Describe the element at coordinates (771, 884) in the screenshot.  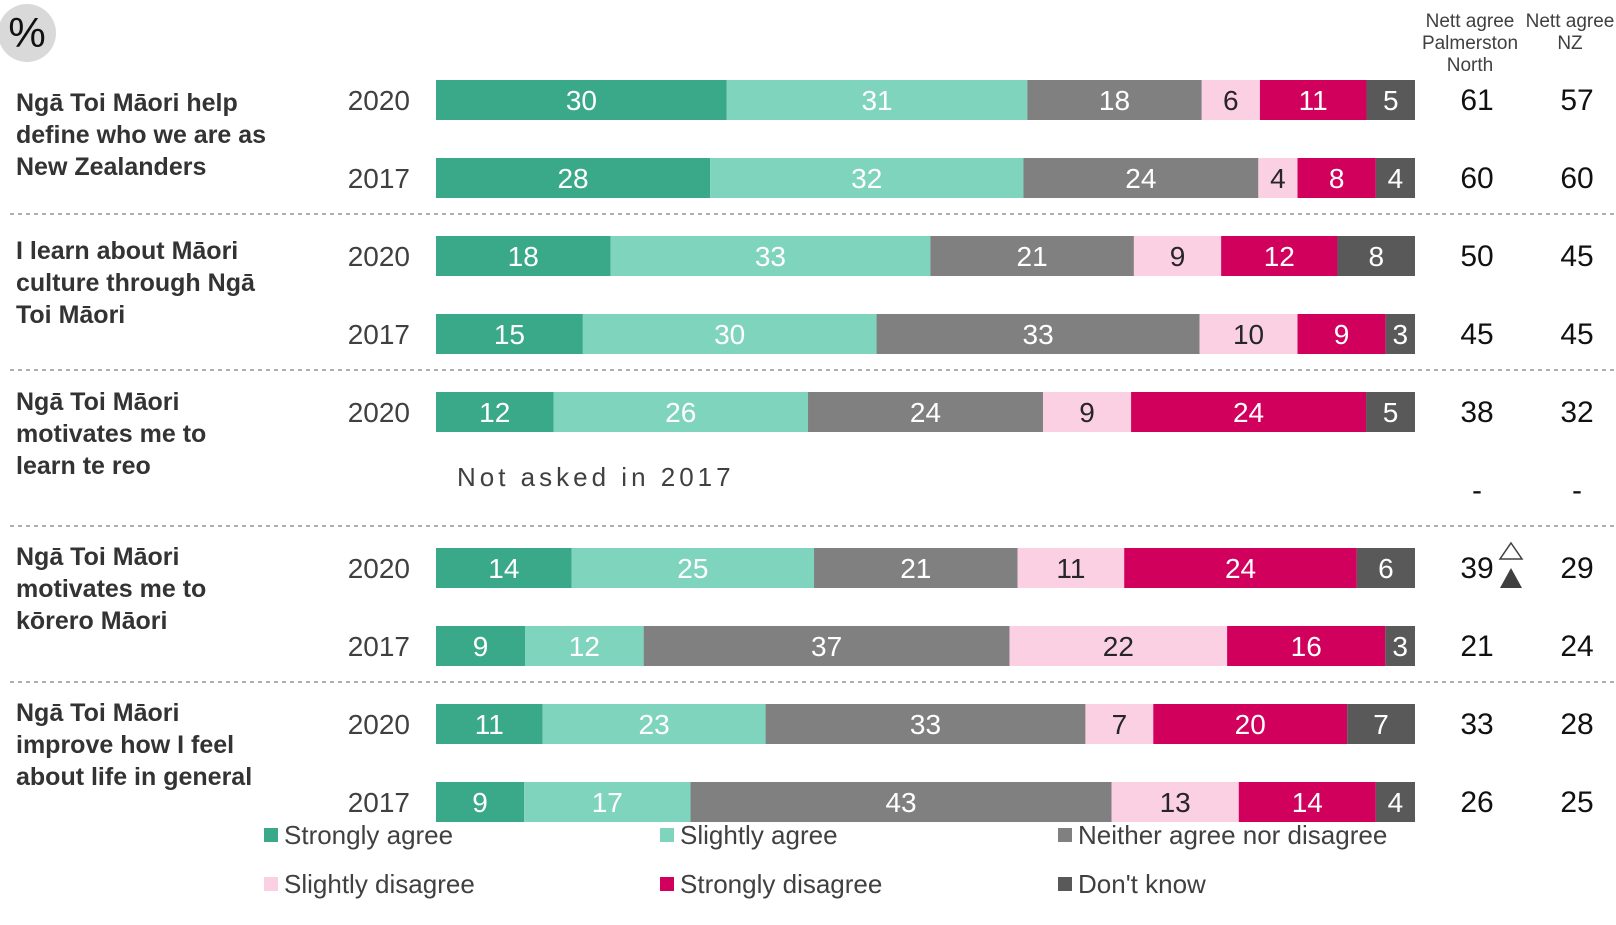
I see `legend-strongly-disagree: Strongly disagree` at that location.